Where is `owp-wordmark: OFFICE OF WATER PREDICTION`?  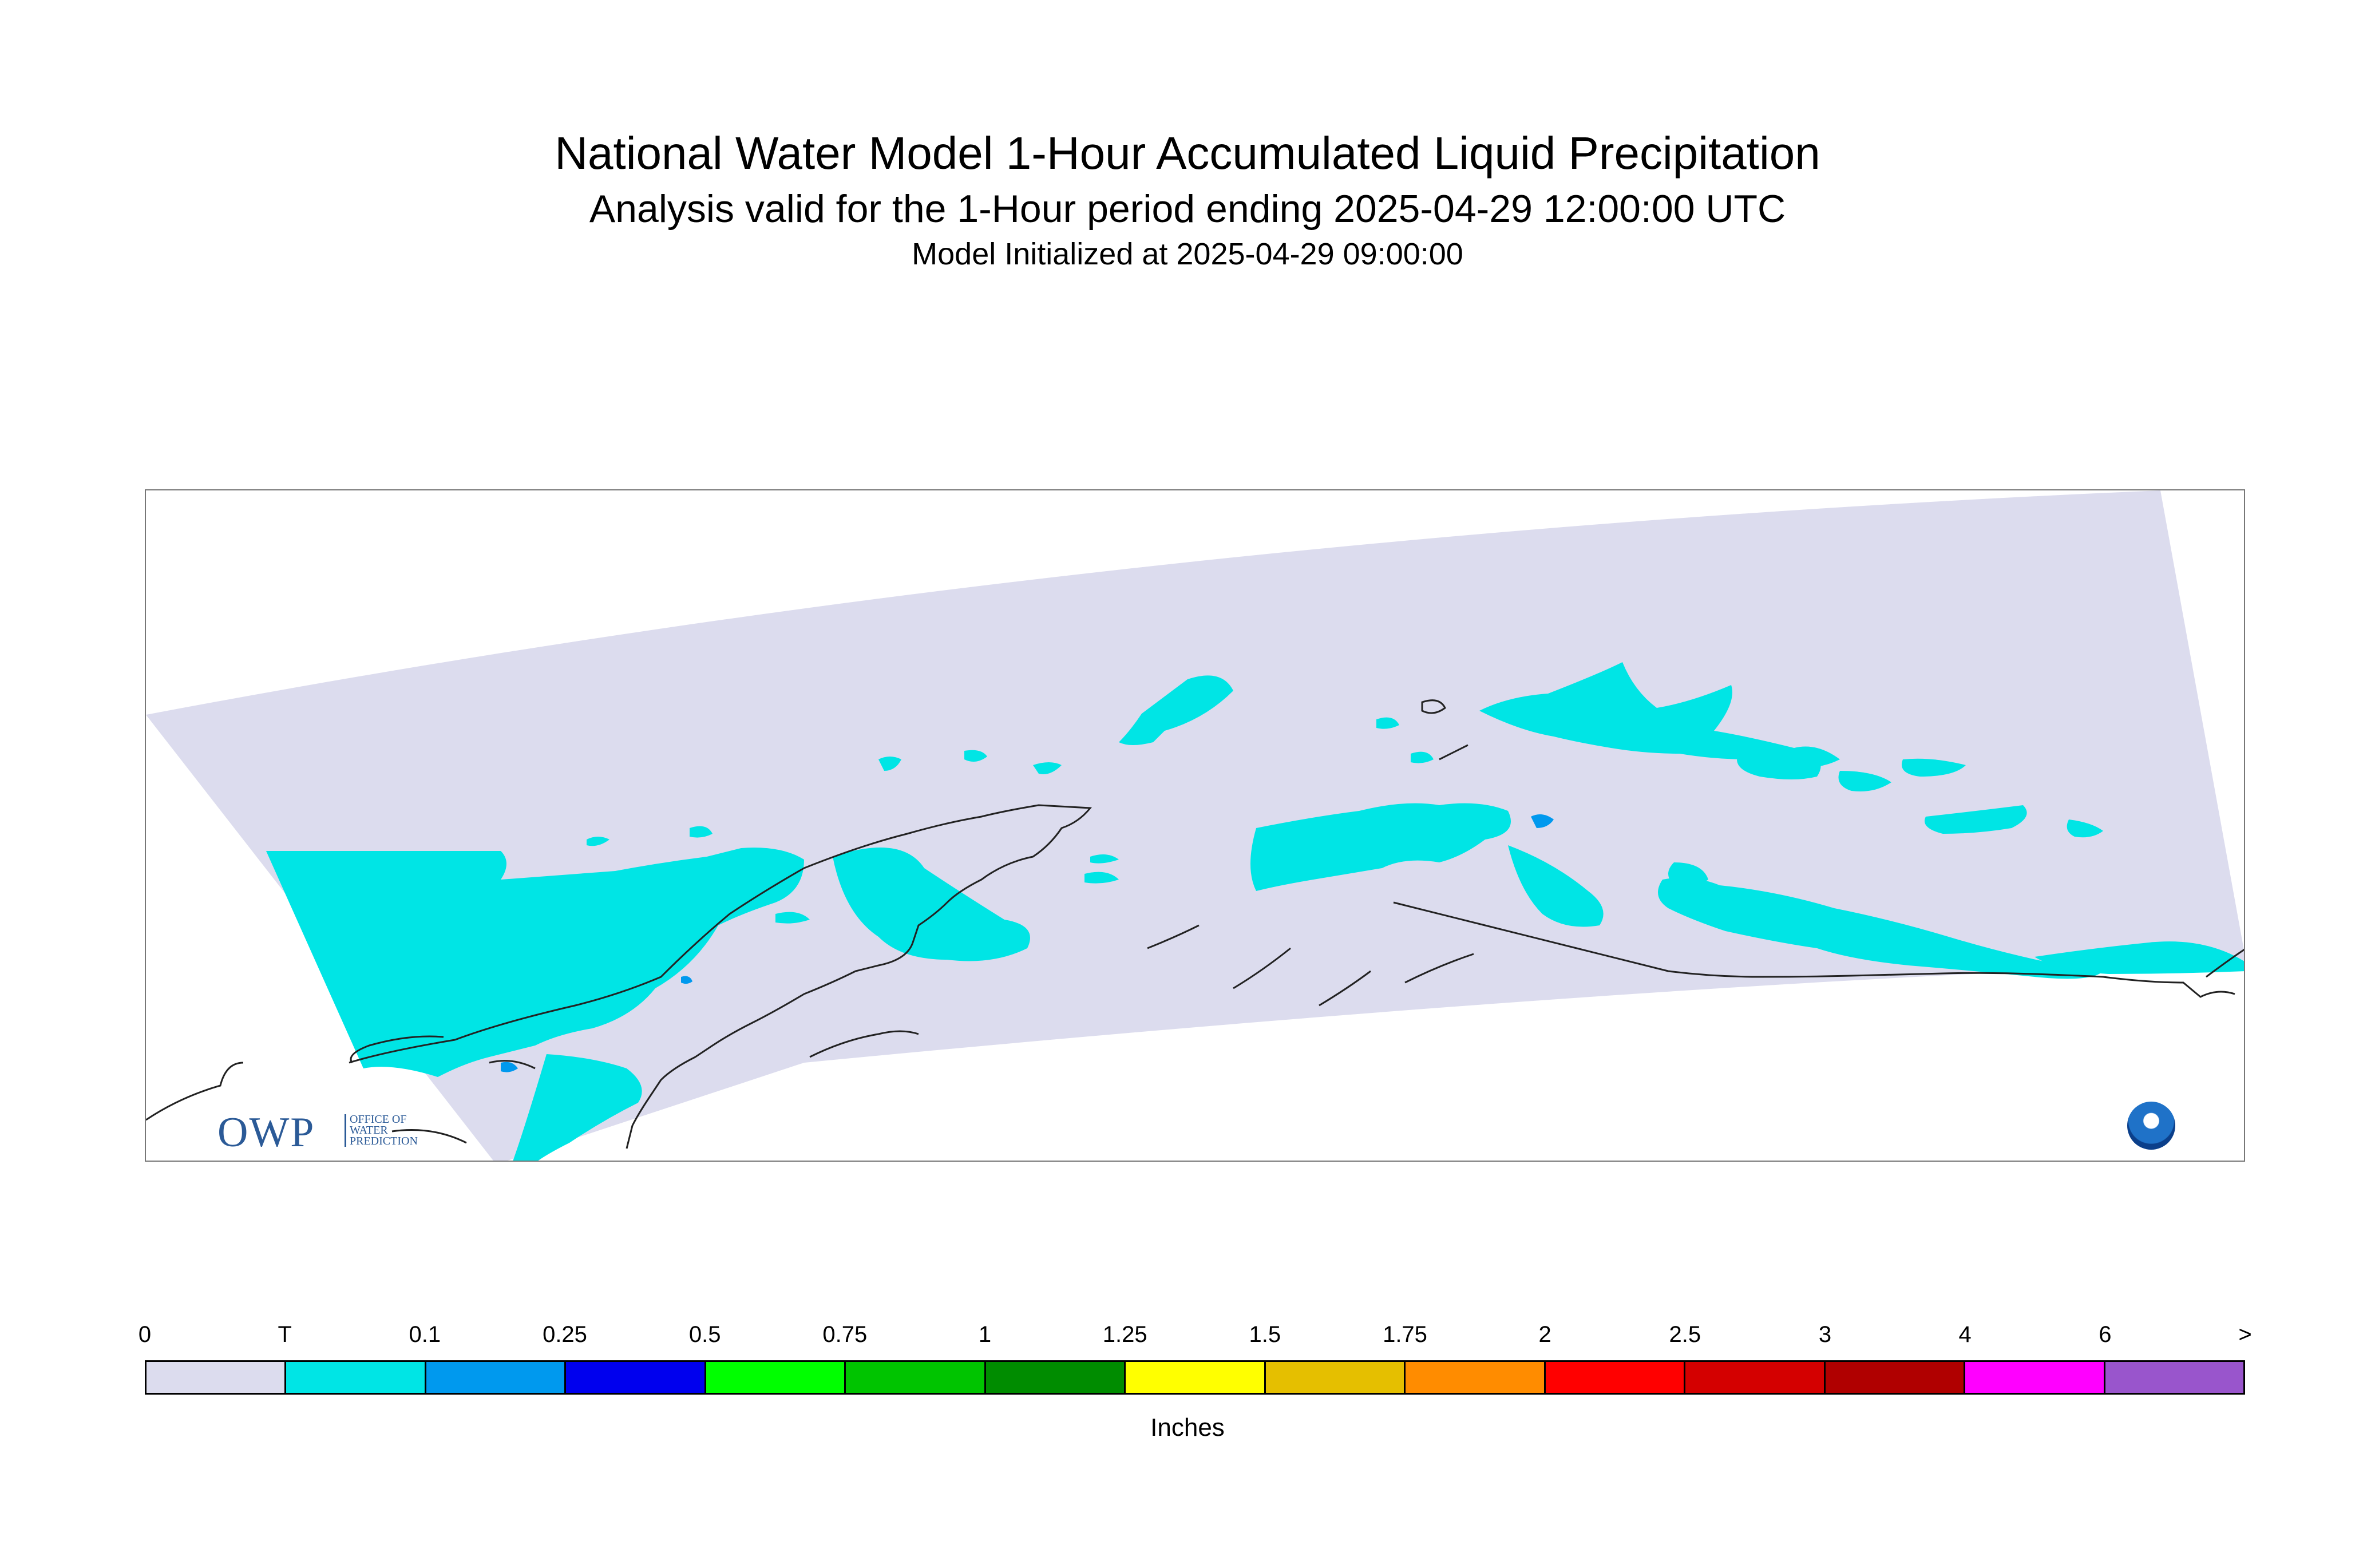
owp-wordmark: OFFICE OF WATER PREDICTION is located at coordinates (382, 1130).